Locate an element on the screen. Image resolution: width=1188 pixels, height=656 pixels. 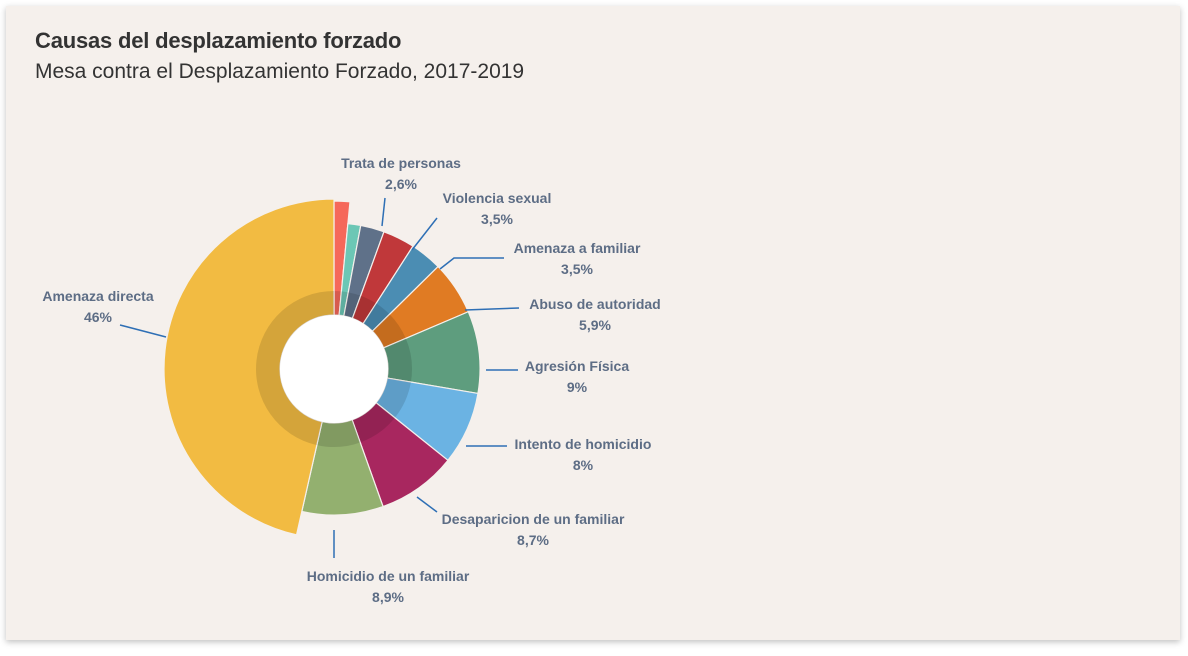
pie-slices is located at coordinates (322, 367).